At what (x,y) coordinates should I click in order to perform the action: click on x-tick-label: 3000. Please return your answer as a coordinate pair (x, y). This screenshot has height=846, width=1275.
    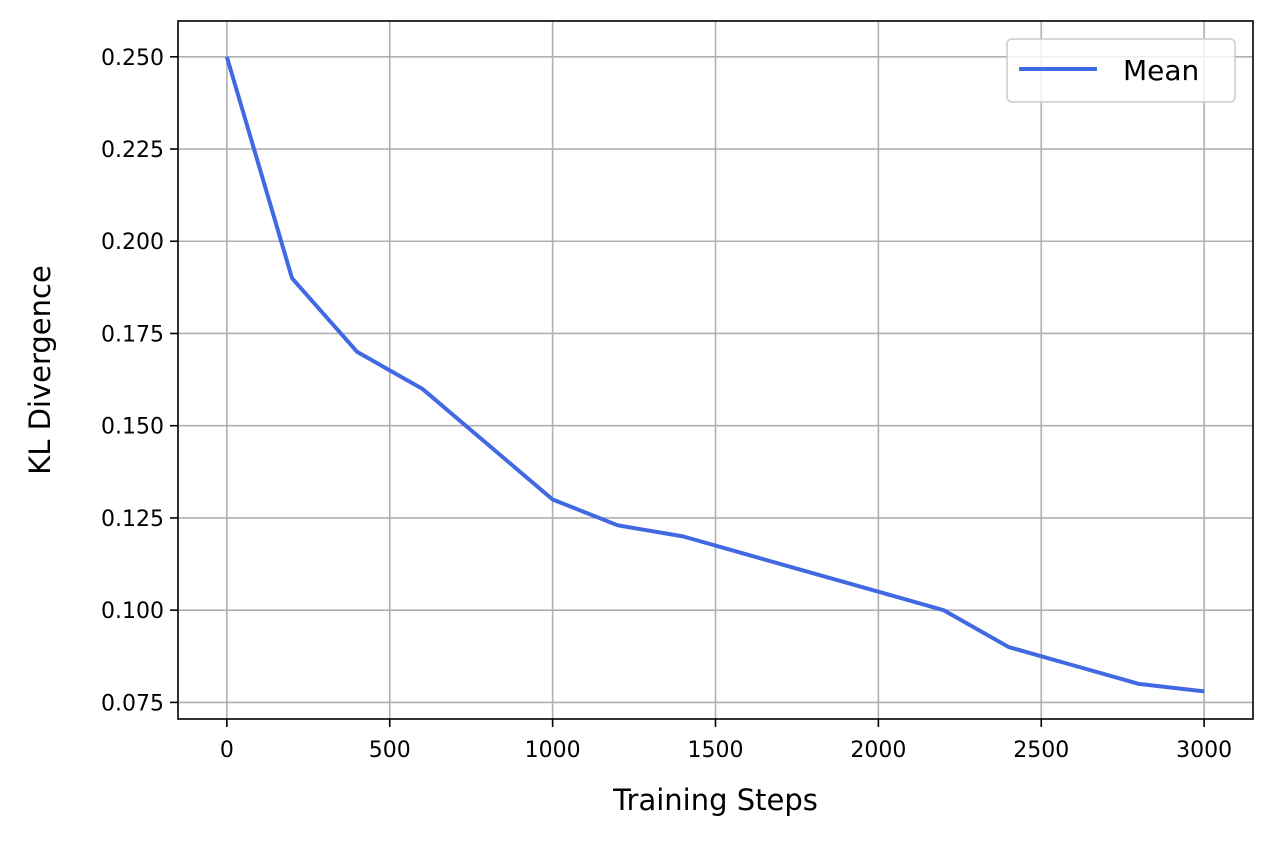
    Looking at the image, I should click on (1204, 750).